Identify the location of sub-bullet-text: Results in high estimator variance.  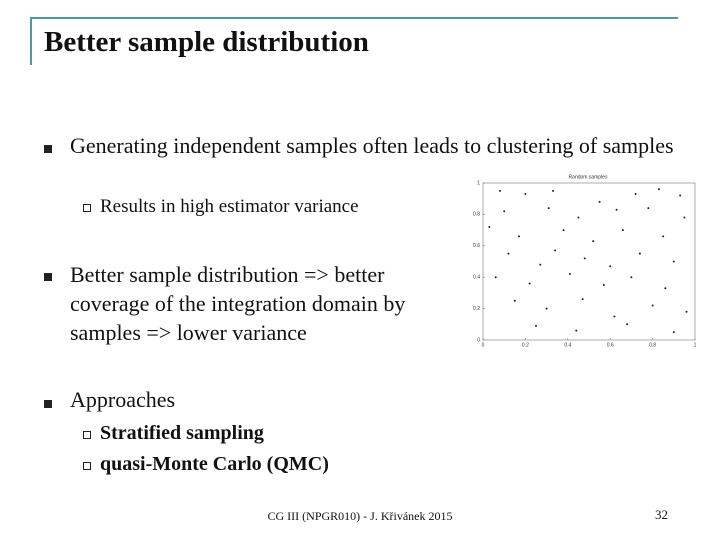
(229, 206).